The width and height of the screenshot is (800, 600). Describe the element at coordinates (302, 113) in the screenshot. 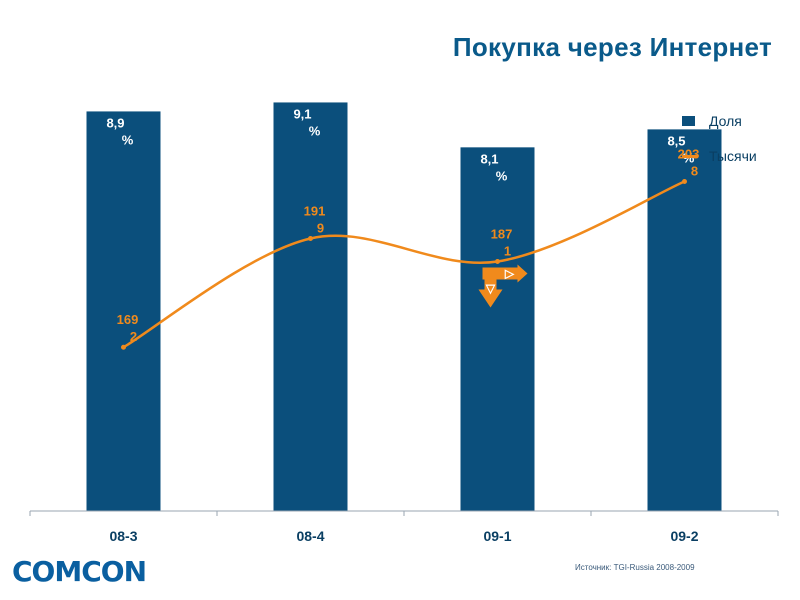

I see `bar-label-08-4: 9,1` at that location.